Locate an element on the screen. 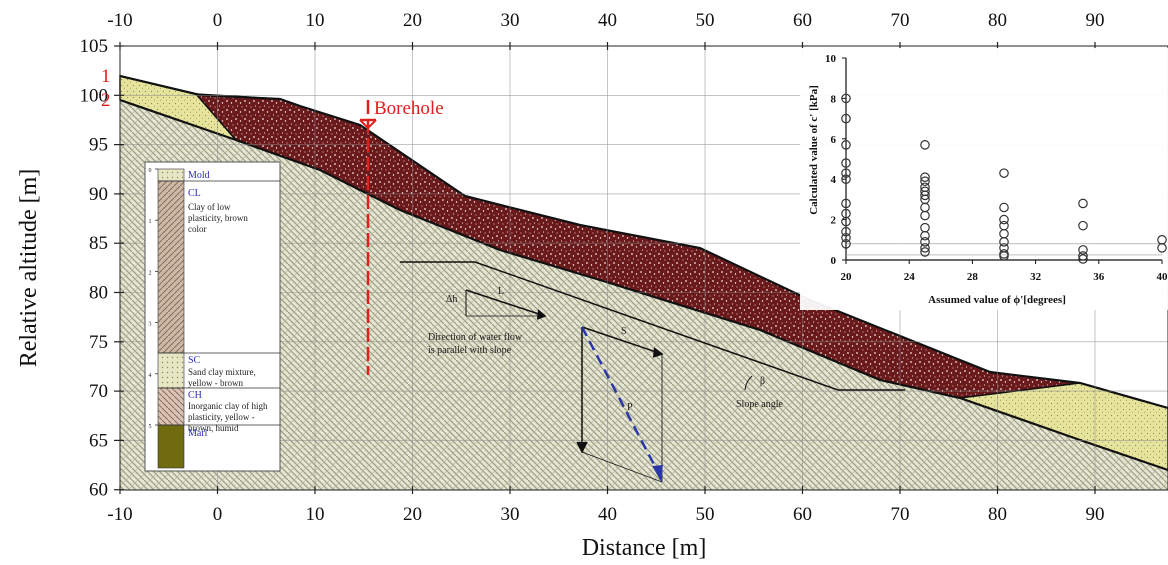 The image size is (1168, 565). log-depth-label: 2 is located at coordinates (150, 273).